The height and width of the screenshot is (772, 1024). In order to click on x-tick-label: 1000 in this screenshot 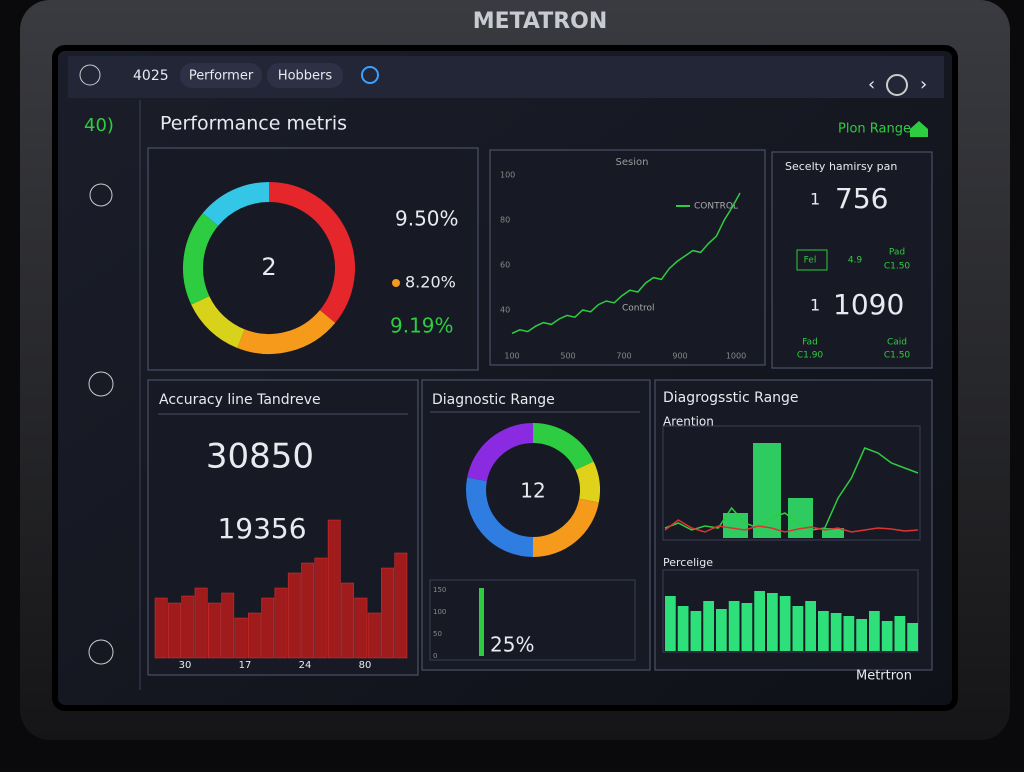, I will do `click(736, 356)`.